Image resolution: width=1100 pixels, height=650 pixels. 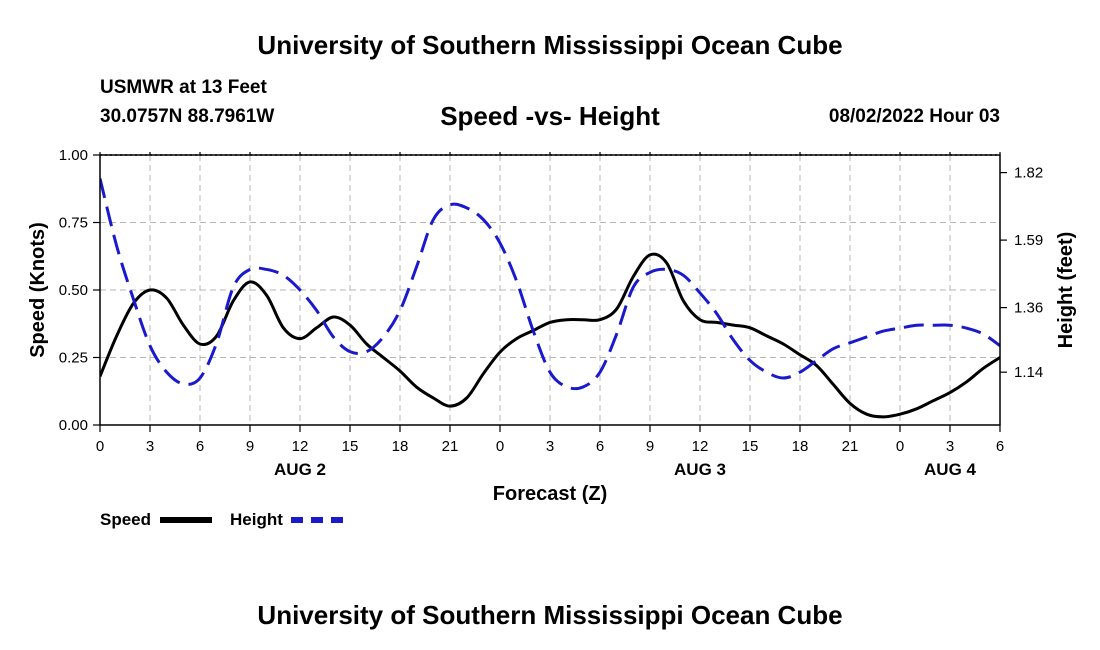 I want to click on y2-tick-label: 1.82, so click(x=1028, y=173).